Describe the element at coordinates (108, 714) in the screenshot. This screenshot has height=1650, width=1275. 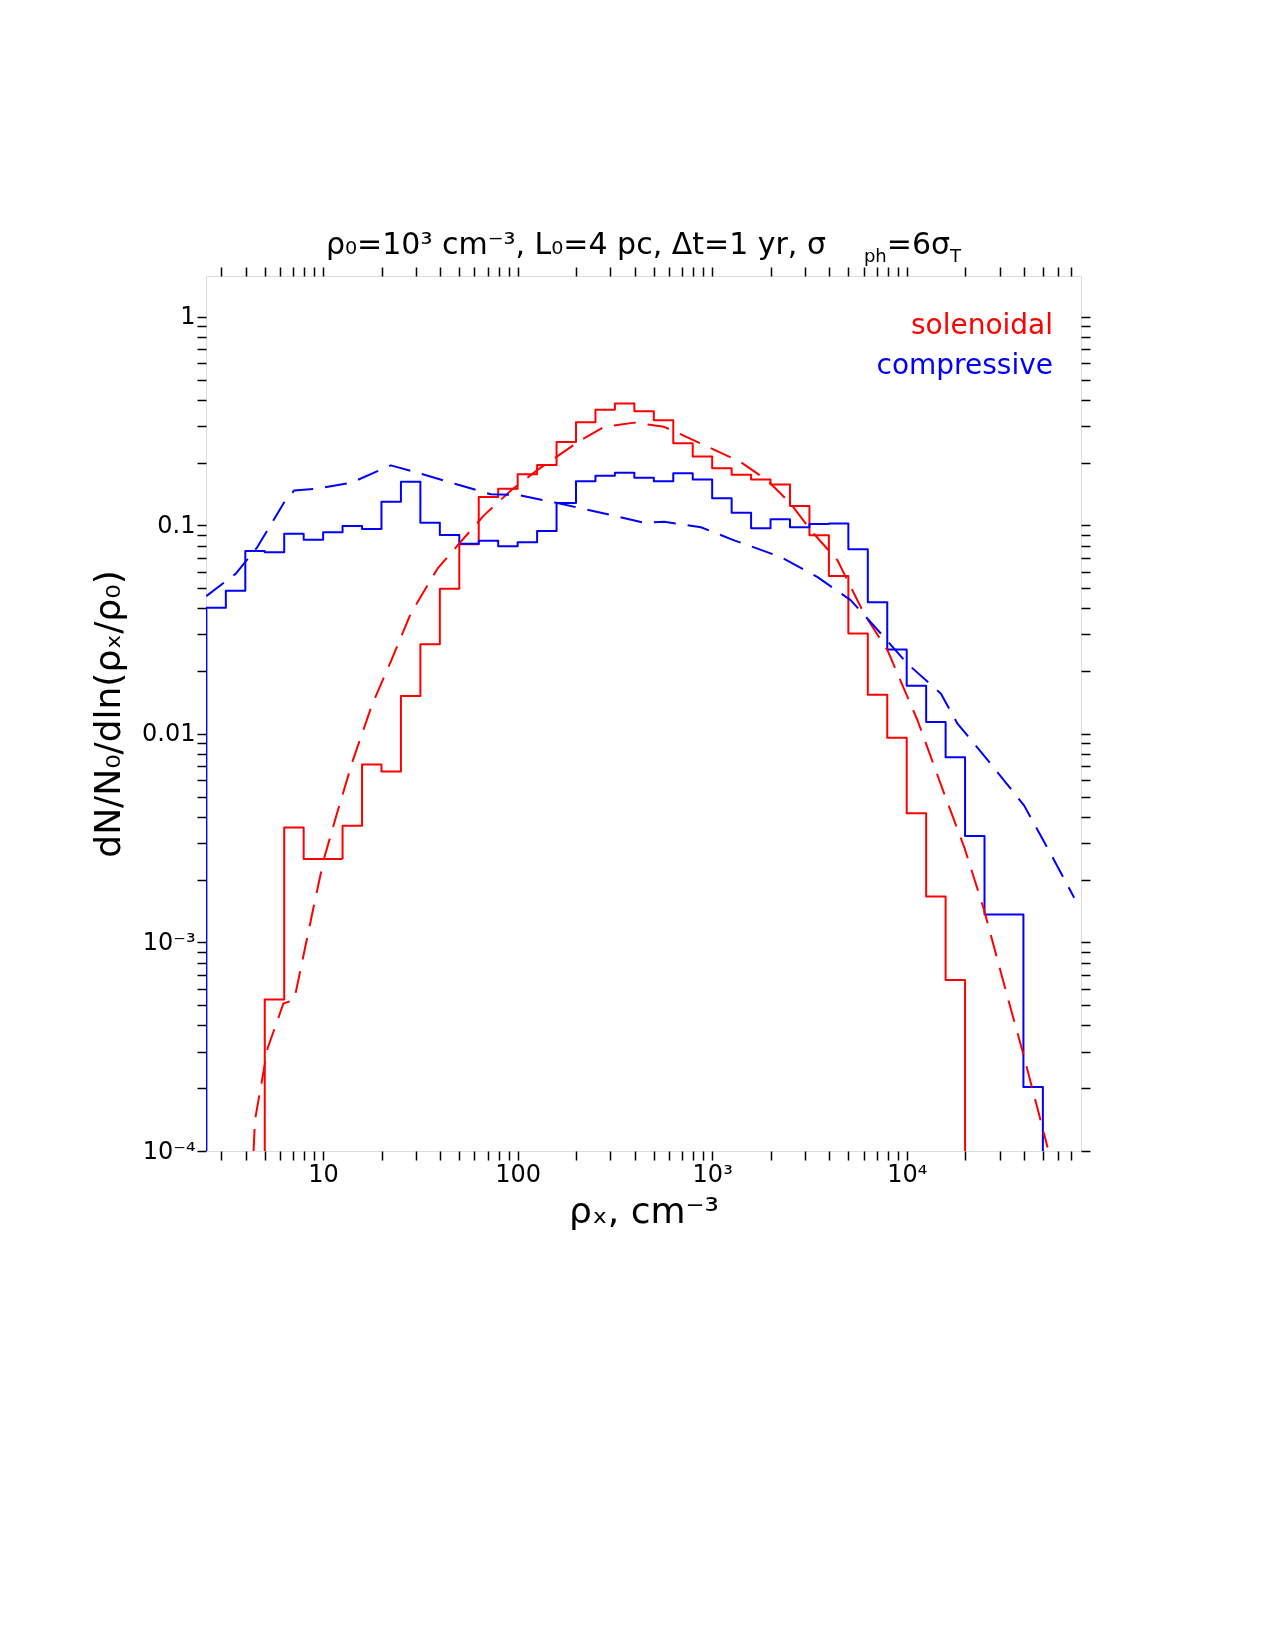
I see `y-axis-title: dN/N₀/dln(ρₓ/ρ₀)` at that location.